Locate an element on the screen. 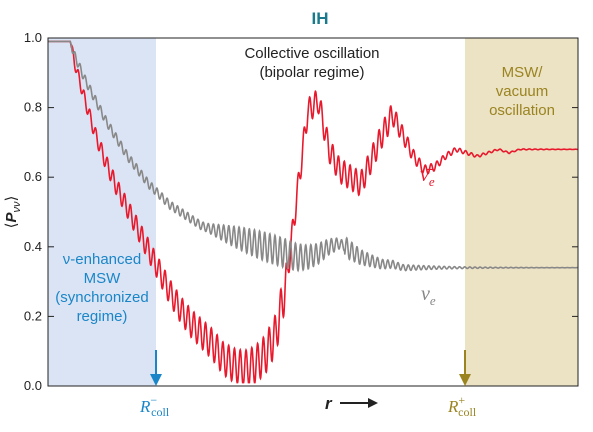 This screenshot has width=593, height=432. r-coll-plus-marker: R+ coll is located at coordinates (462, 384).